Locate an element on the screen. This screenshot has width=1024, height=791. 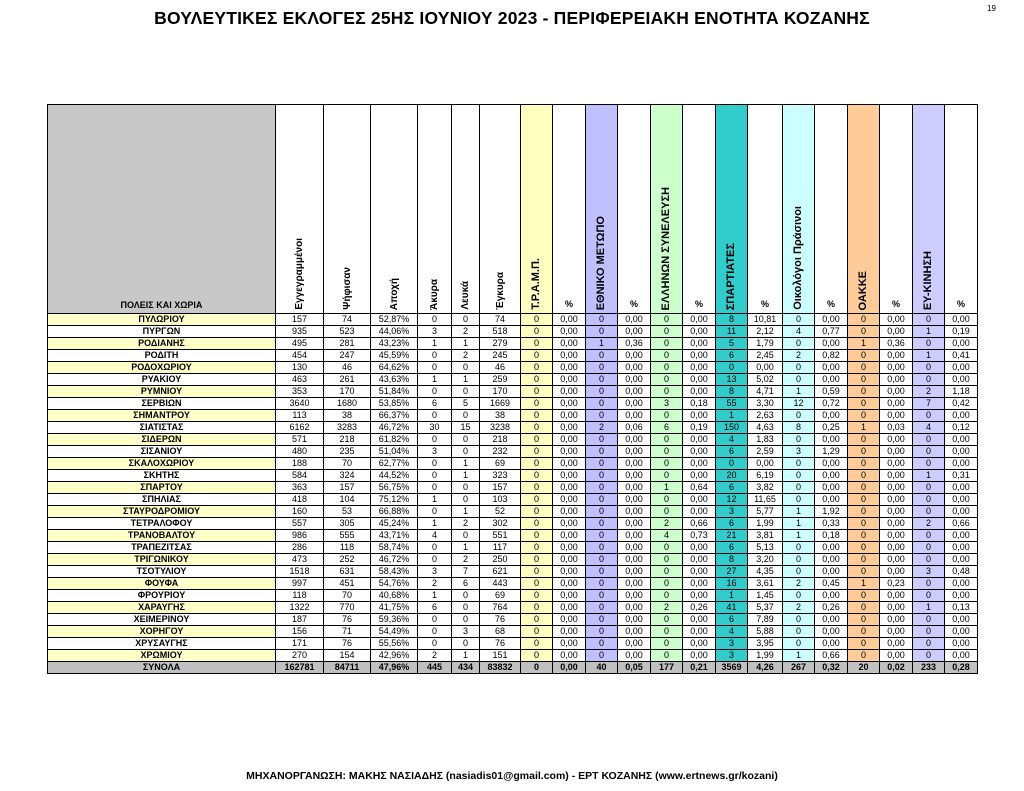
table-cell: 54,76% is located at coordinates (394, 583).